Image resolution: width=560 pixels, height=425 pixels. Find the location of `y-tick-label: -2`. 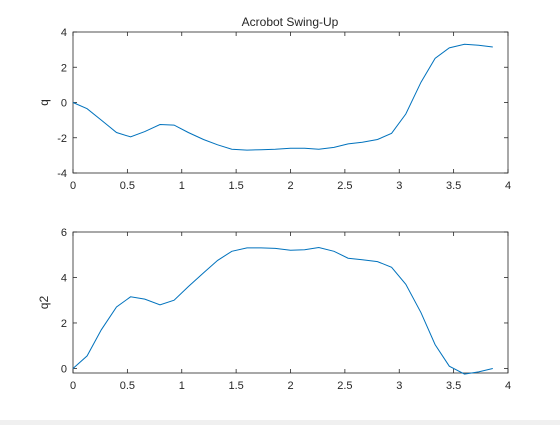

y-tick-label: -2 is located at coordinates (62, 139).